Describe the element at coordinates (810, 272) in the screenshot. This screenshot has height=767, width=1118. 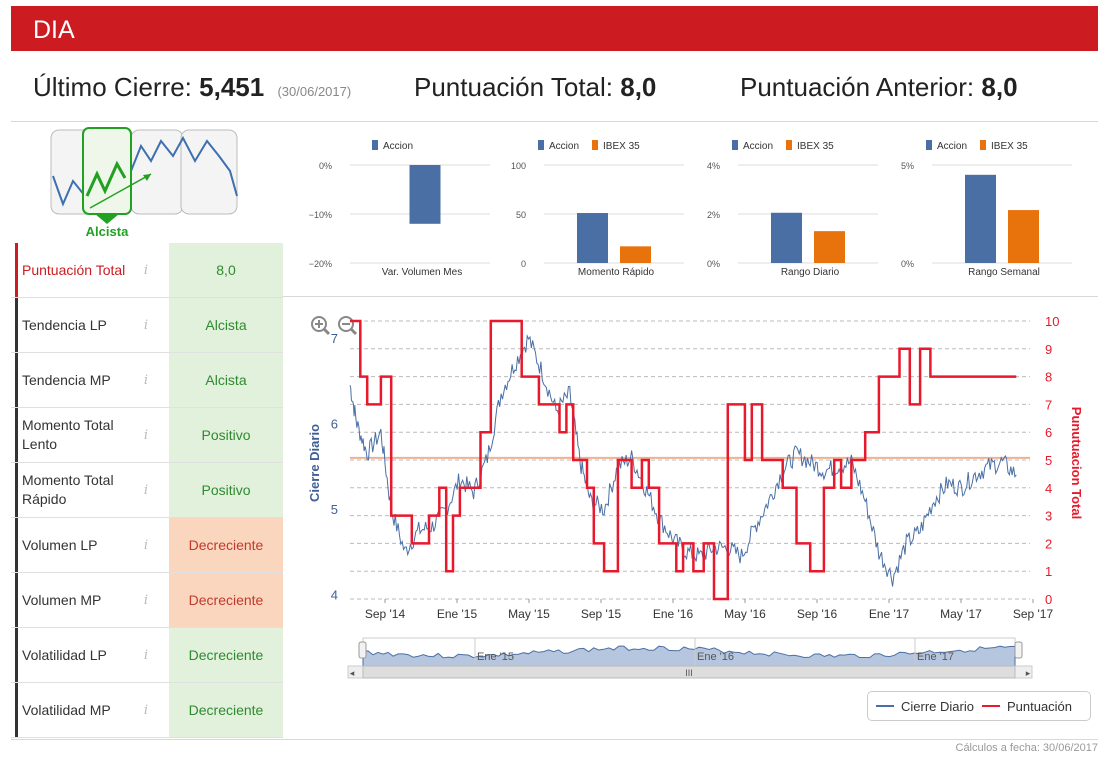
I see `chart-title: Rango Diario` at that location.